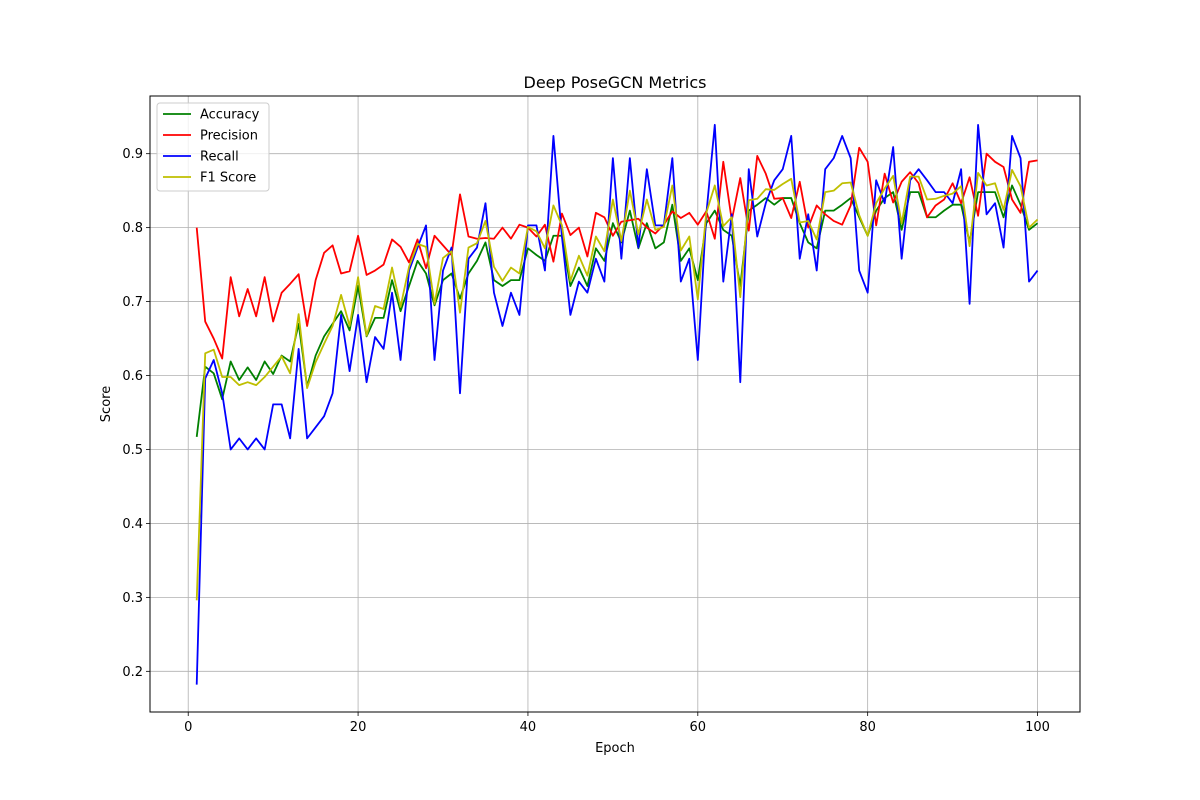  I want to click on legend-box, so click(213, 147).